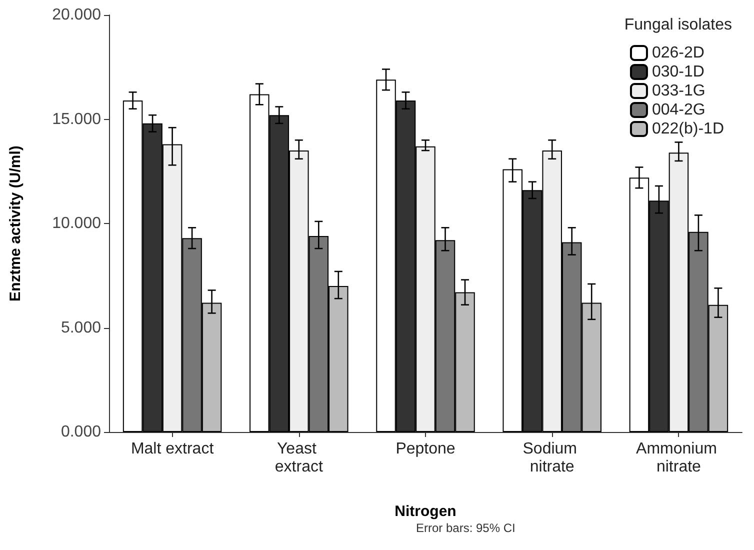 The width and height of the screenshot is (754, 550). What do you see at coordinates (77, 223) in the screenshot?
I see `y-tick-label: 10.000` at bounding box center [77, 223].